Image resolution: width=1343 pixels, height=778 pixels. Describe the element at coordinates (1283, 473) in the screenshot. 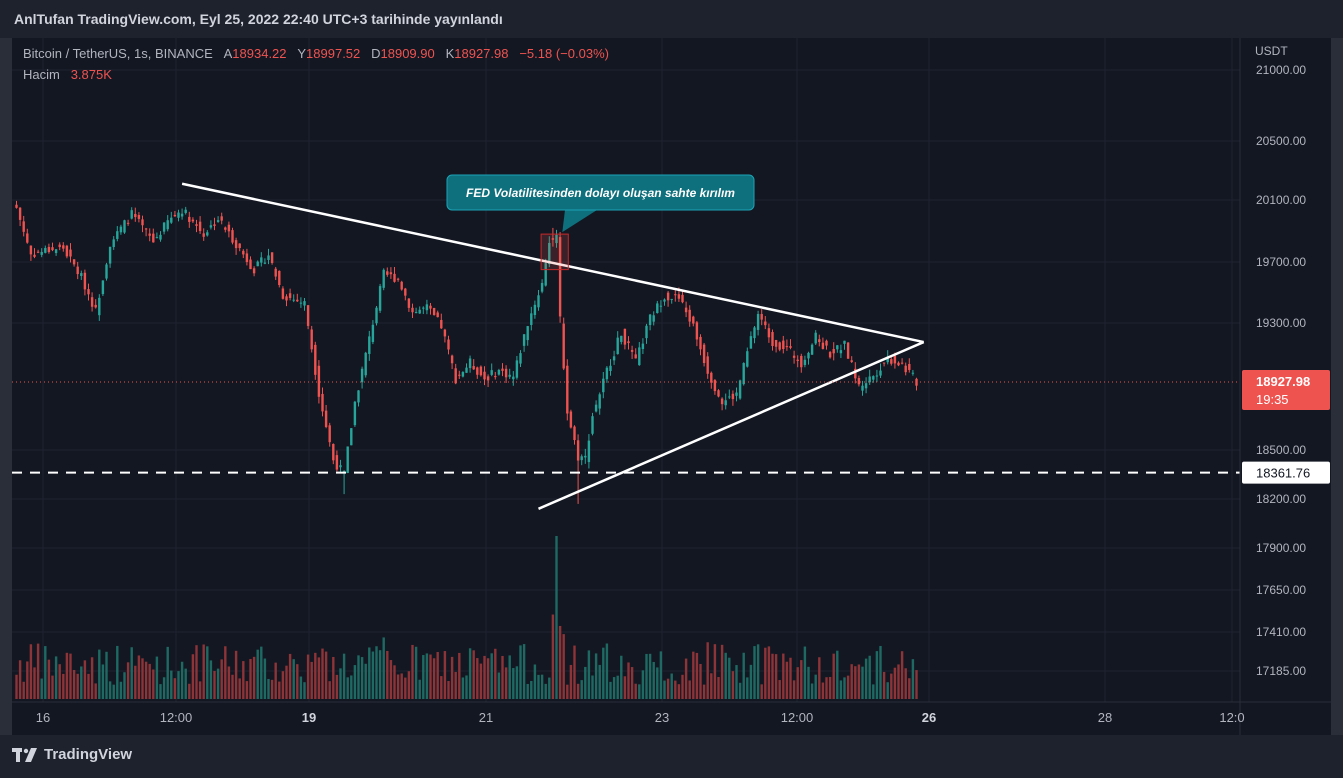

I see `level-price-label: 18361.76` at that location.